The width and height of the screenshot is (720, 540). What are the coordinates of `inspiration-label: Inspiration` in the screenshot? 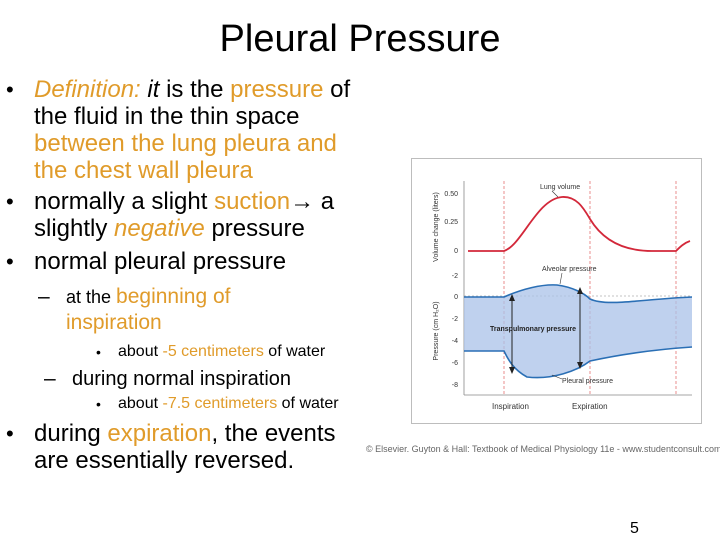 It's located at (510, 406).